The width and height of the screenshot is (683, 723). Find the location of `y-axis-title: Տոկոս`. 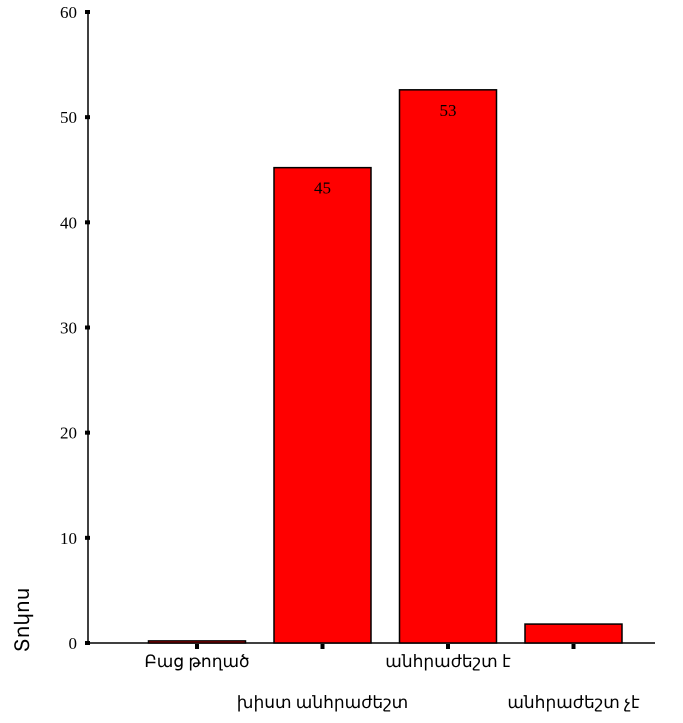

y-axis-title: Տոկոս is located at coordinates (23, 620).